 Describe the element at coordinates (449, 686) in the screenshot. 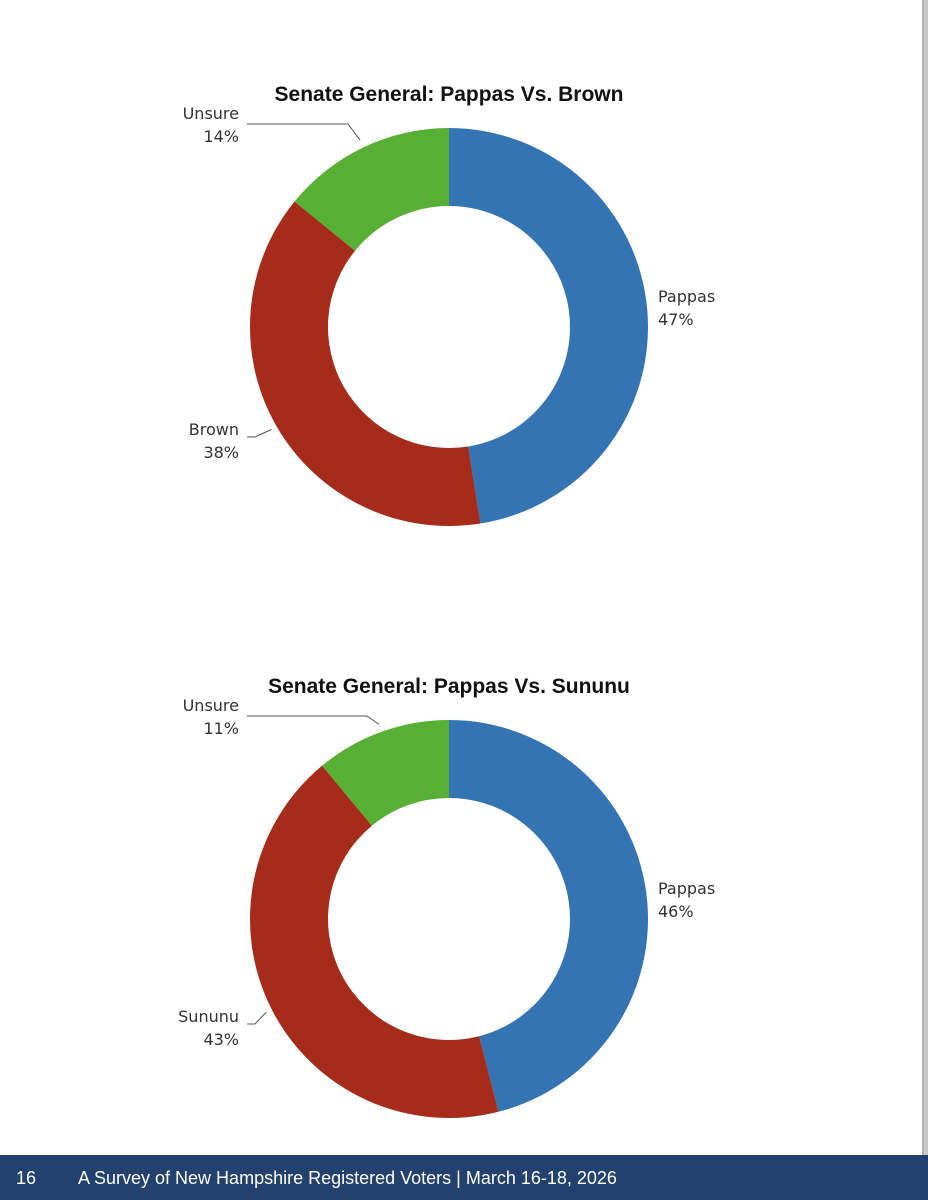

I see `chart-title: Senate General: Pappas Vs. Sununu` at that location.